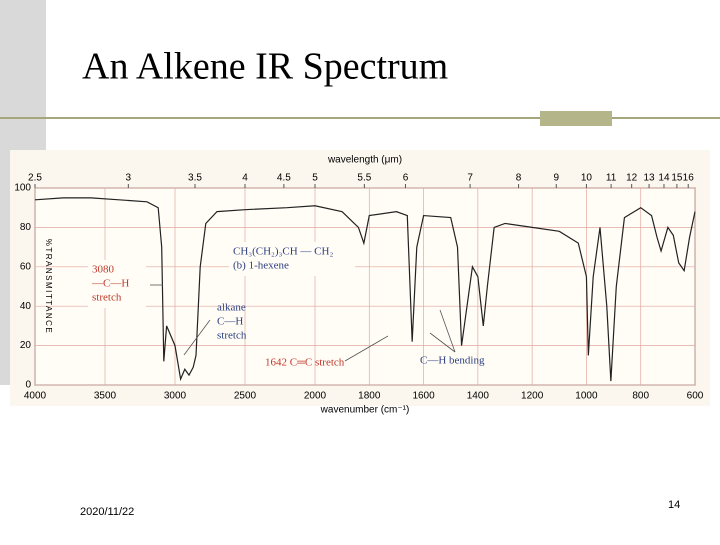 This screenshot has width=720, height=545. I want to click on x-tick-label: 1400, so click(478, 396).